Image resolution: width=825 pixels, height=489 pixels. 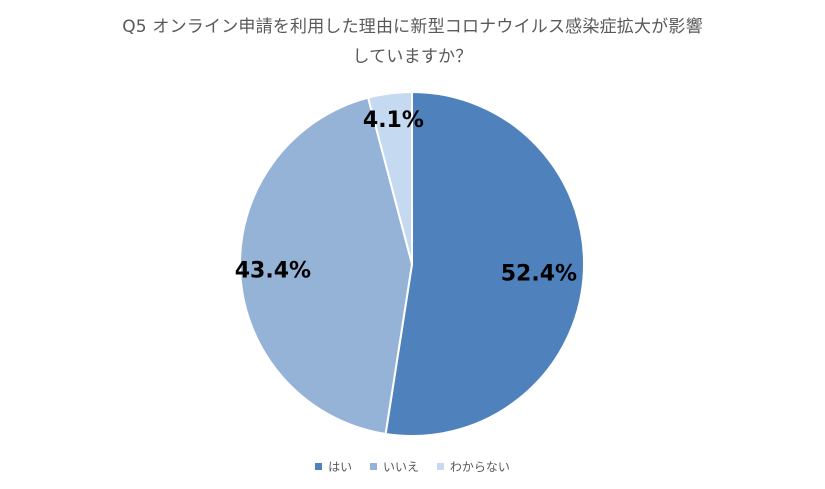 I want to click on legend-swatch-unknown, so click(x=440, y=466).